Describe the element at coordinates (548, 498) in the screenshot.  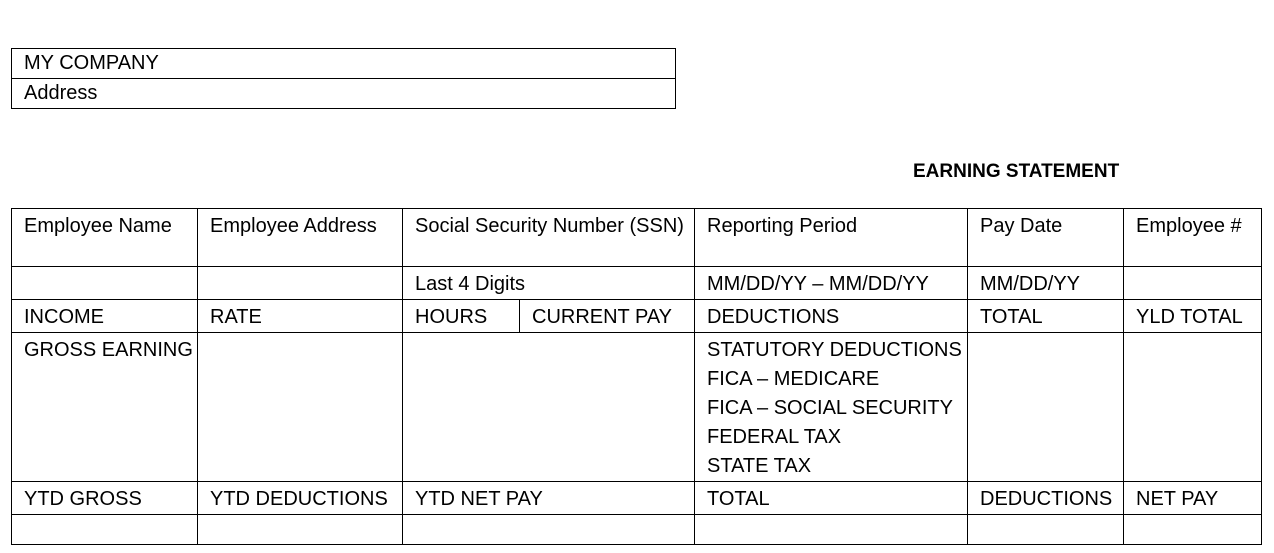
I see `ytd-net-pay-header: YTD NET PAY` at that location.